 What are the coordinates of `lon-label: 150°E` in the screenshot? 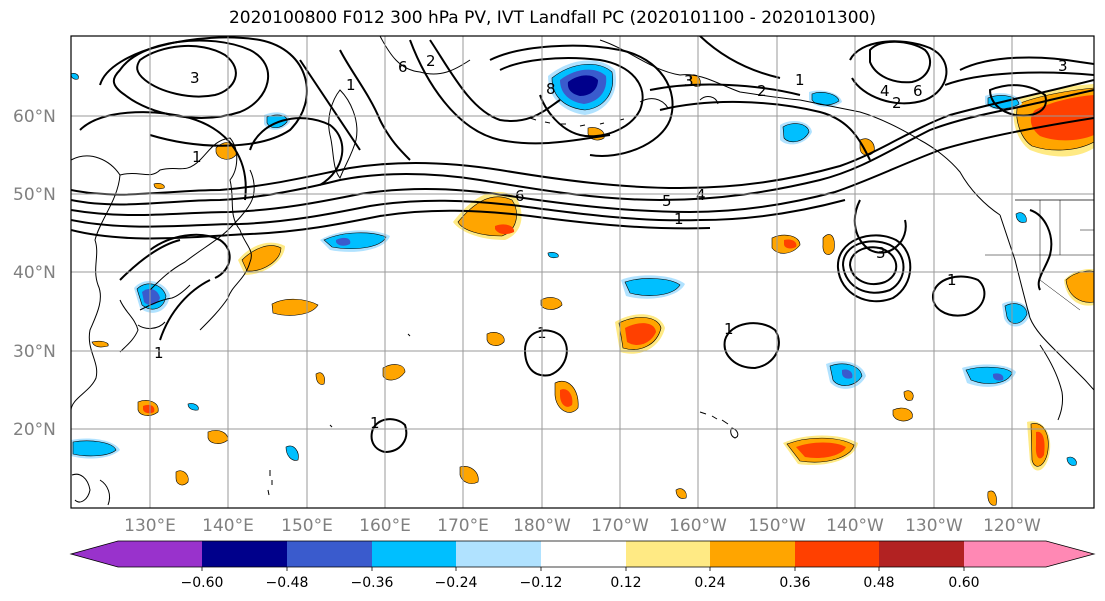 It's located at (307, 526).